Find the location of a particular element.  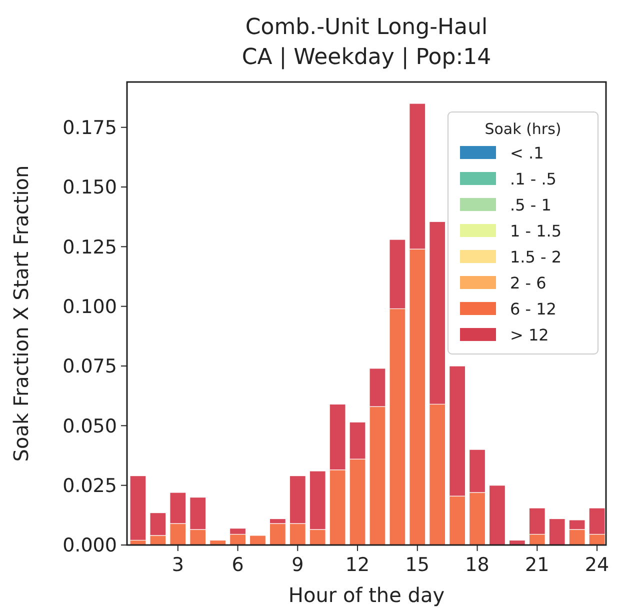

legend-label: 1 - 1.5 is located at coordinates (536, 231).